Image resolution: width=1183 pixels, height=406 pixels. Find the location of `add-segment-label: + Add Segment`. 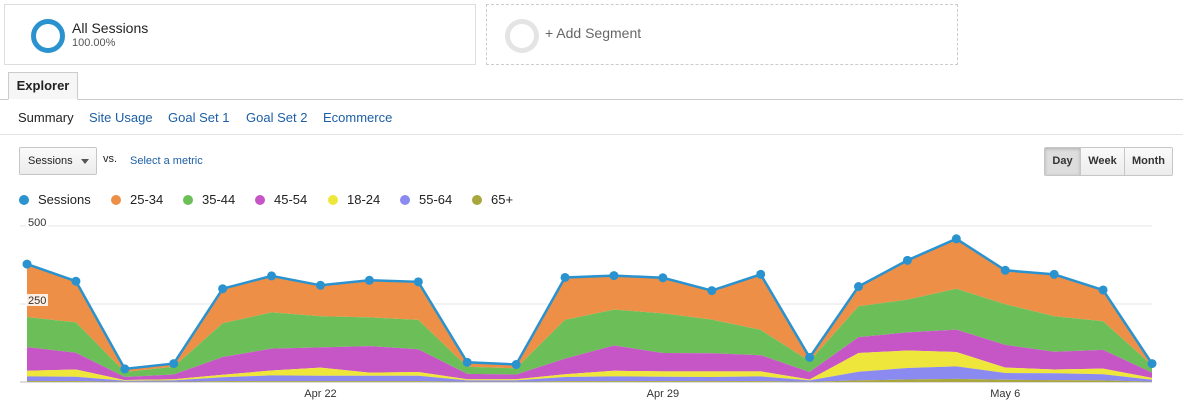

add-segment-label: + Add Segment is located at coordinates (593, 33).